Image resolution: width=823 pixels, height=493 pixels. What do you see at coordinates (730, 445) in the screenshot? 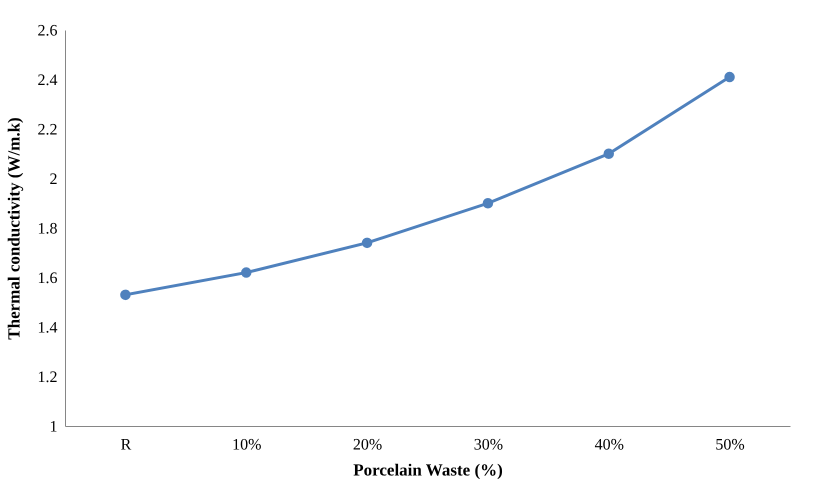
I see `x-tick-label: 50%` at bounding box center [730, 445].